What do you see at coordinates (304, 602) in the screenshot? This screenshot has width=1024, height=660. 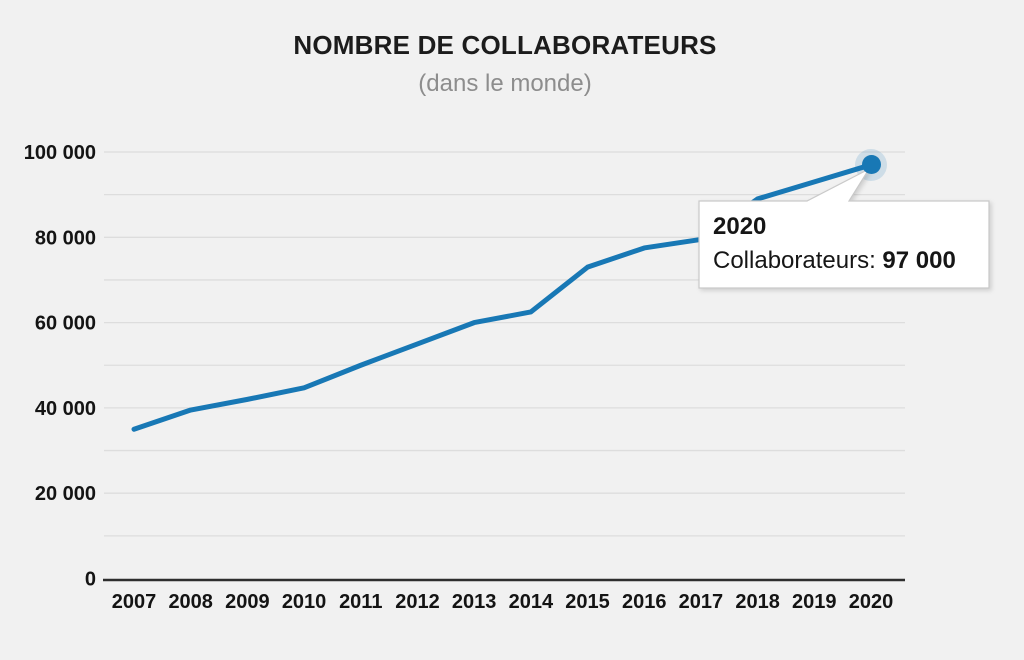 I see `x-axis-label: 2010` at bounding box center [304, 602].